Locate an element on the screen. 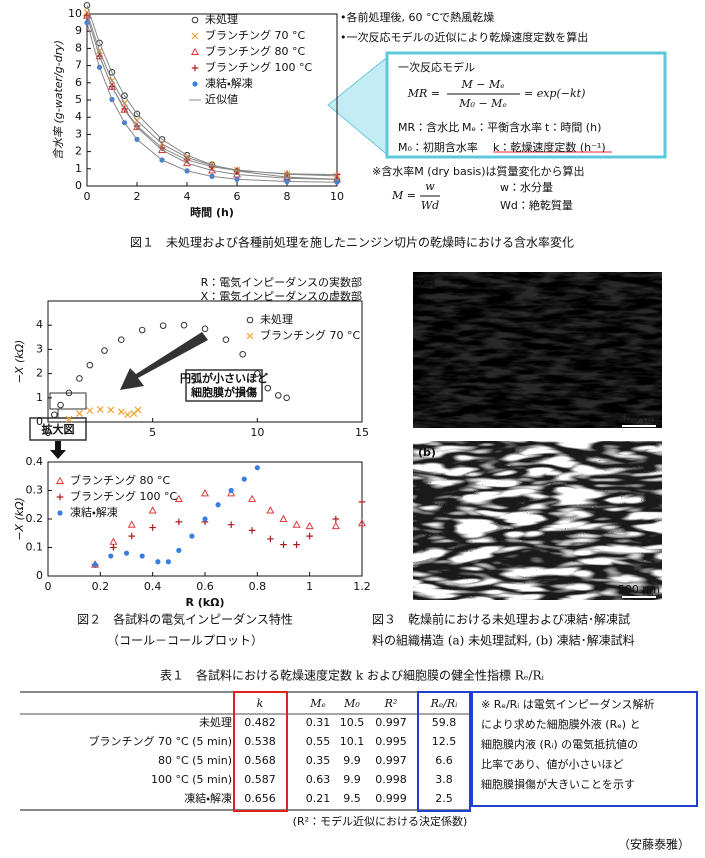  definition: k：乾燥速度定数 (h⁻¹) is located at coordinates (549, 147).